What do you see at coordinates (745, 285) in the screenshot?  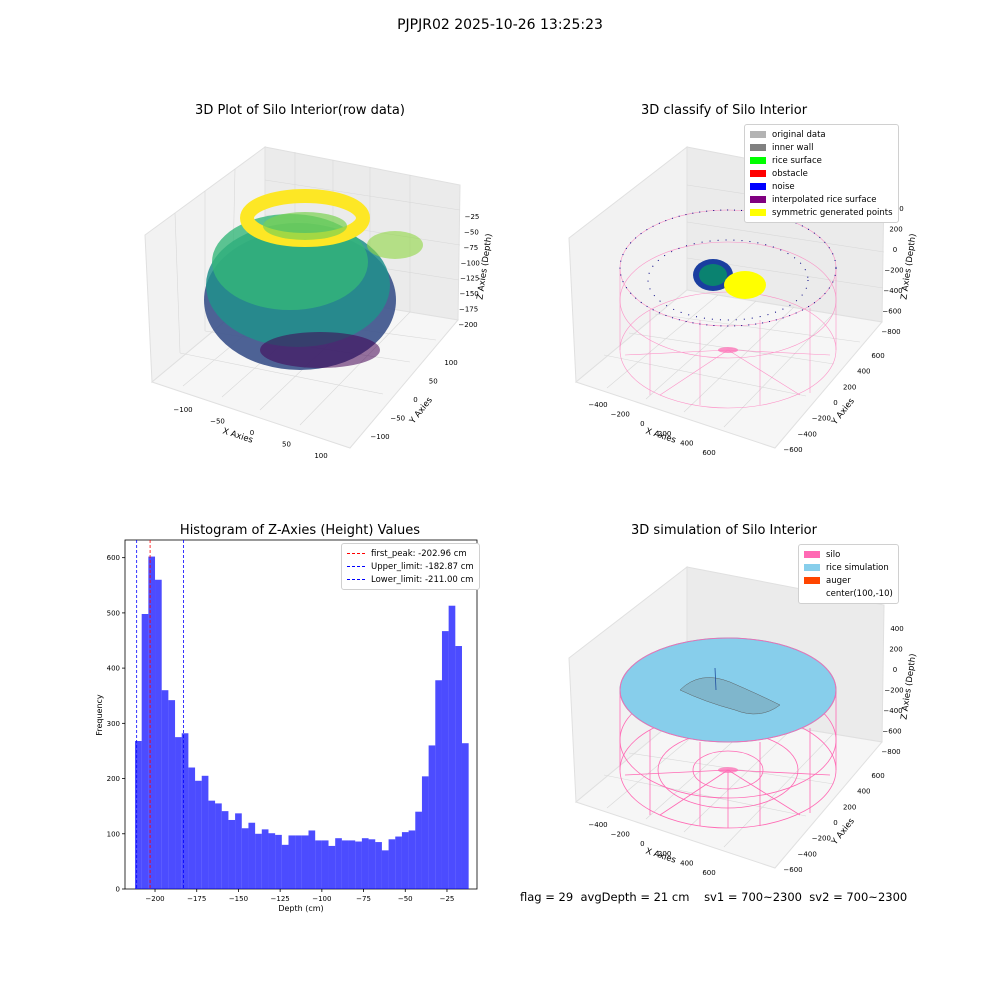 I see `plot2-symmetric-points` at bounding box center [745, 285].